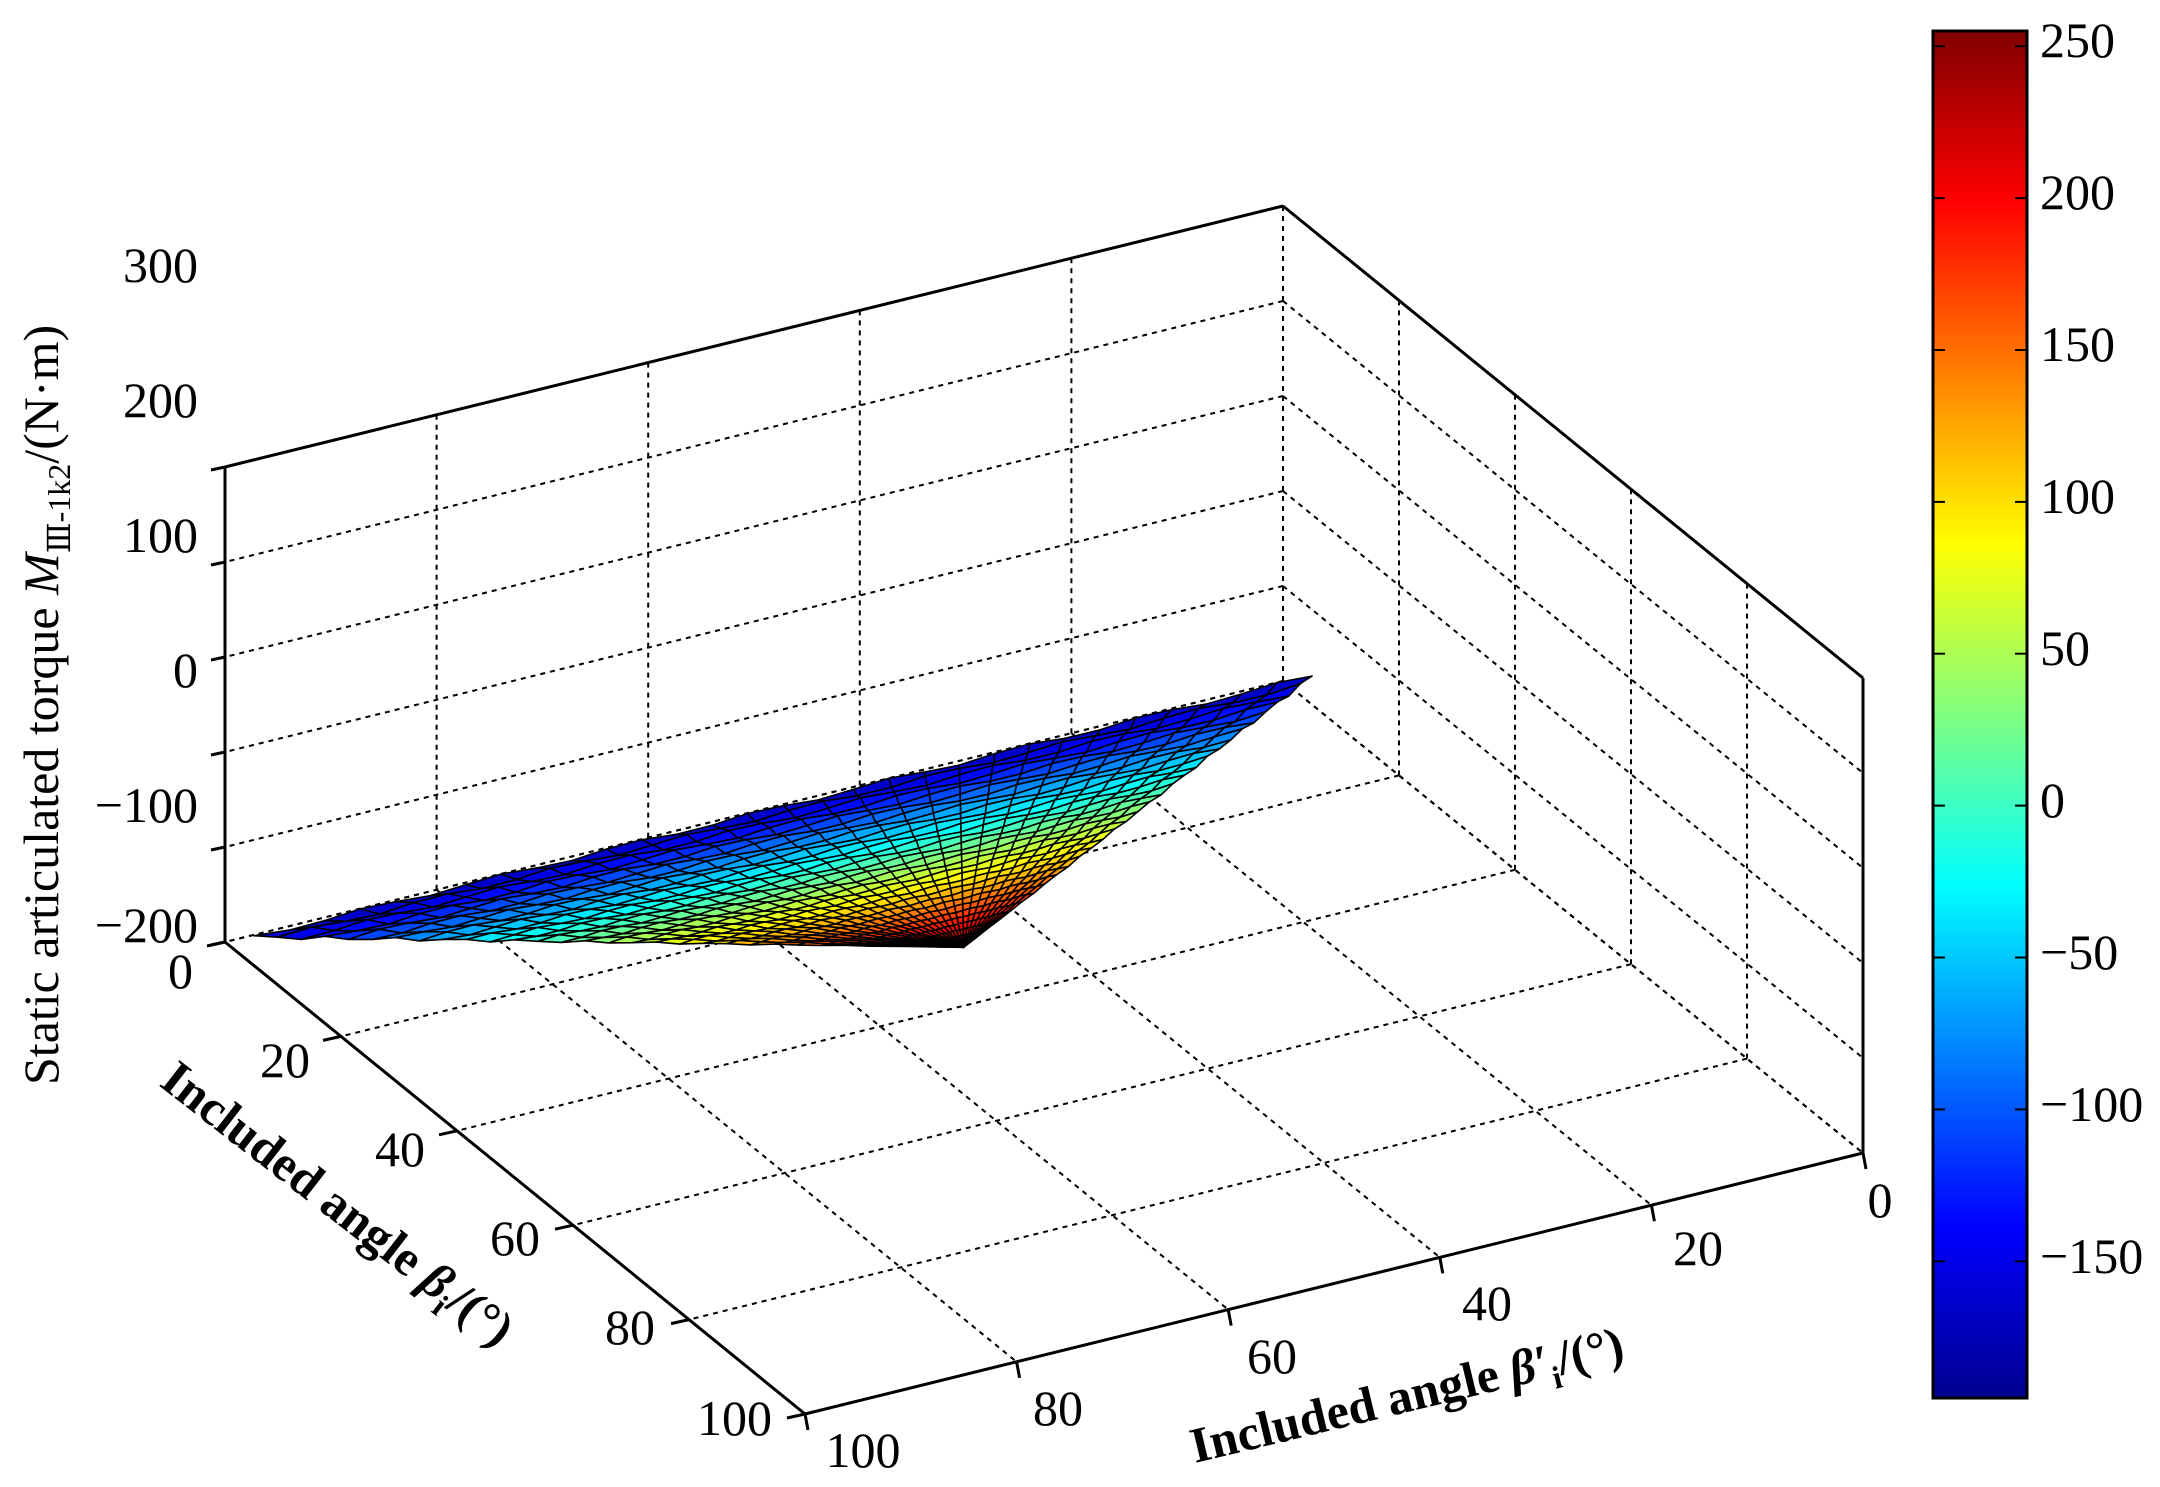  Describe the element at coordinates (160, 265) in the screenshot. I see `z-tick-label: 300` at that location.